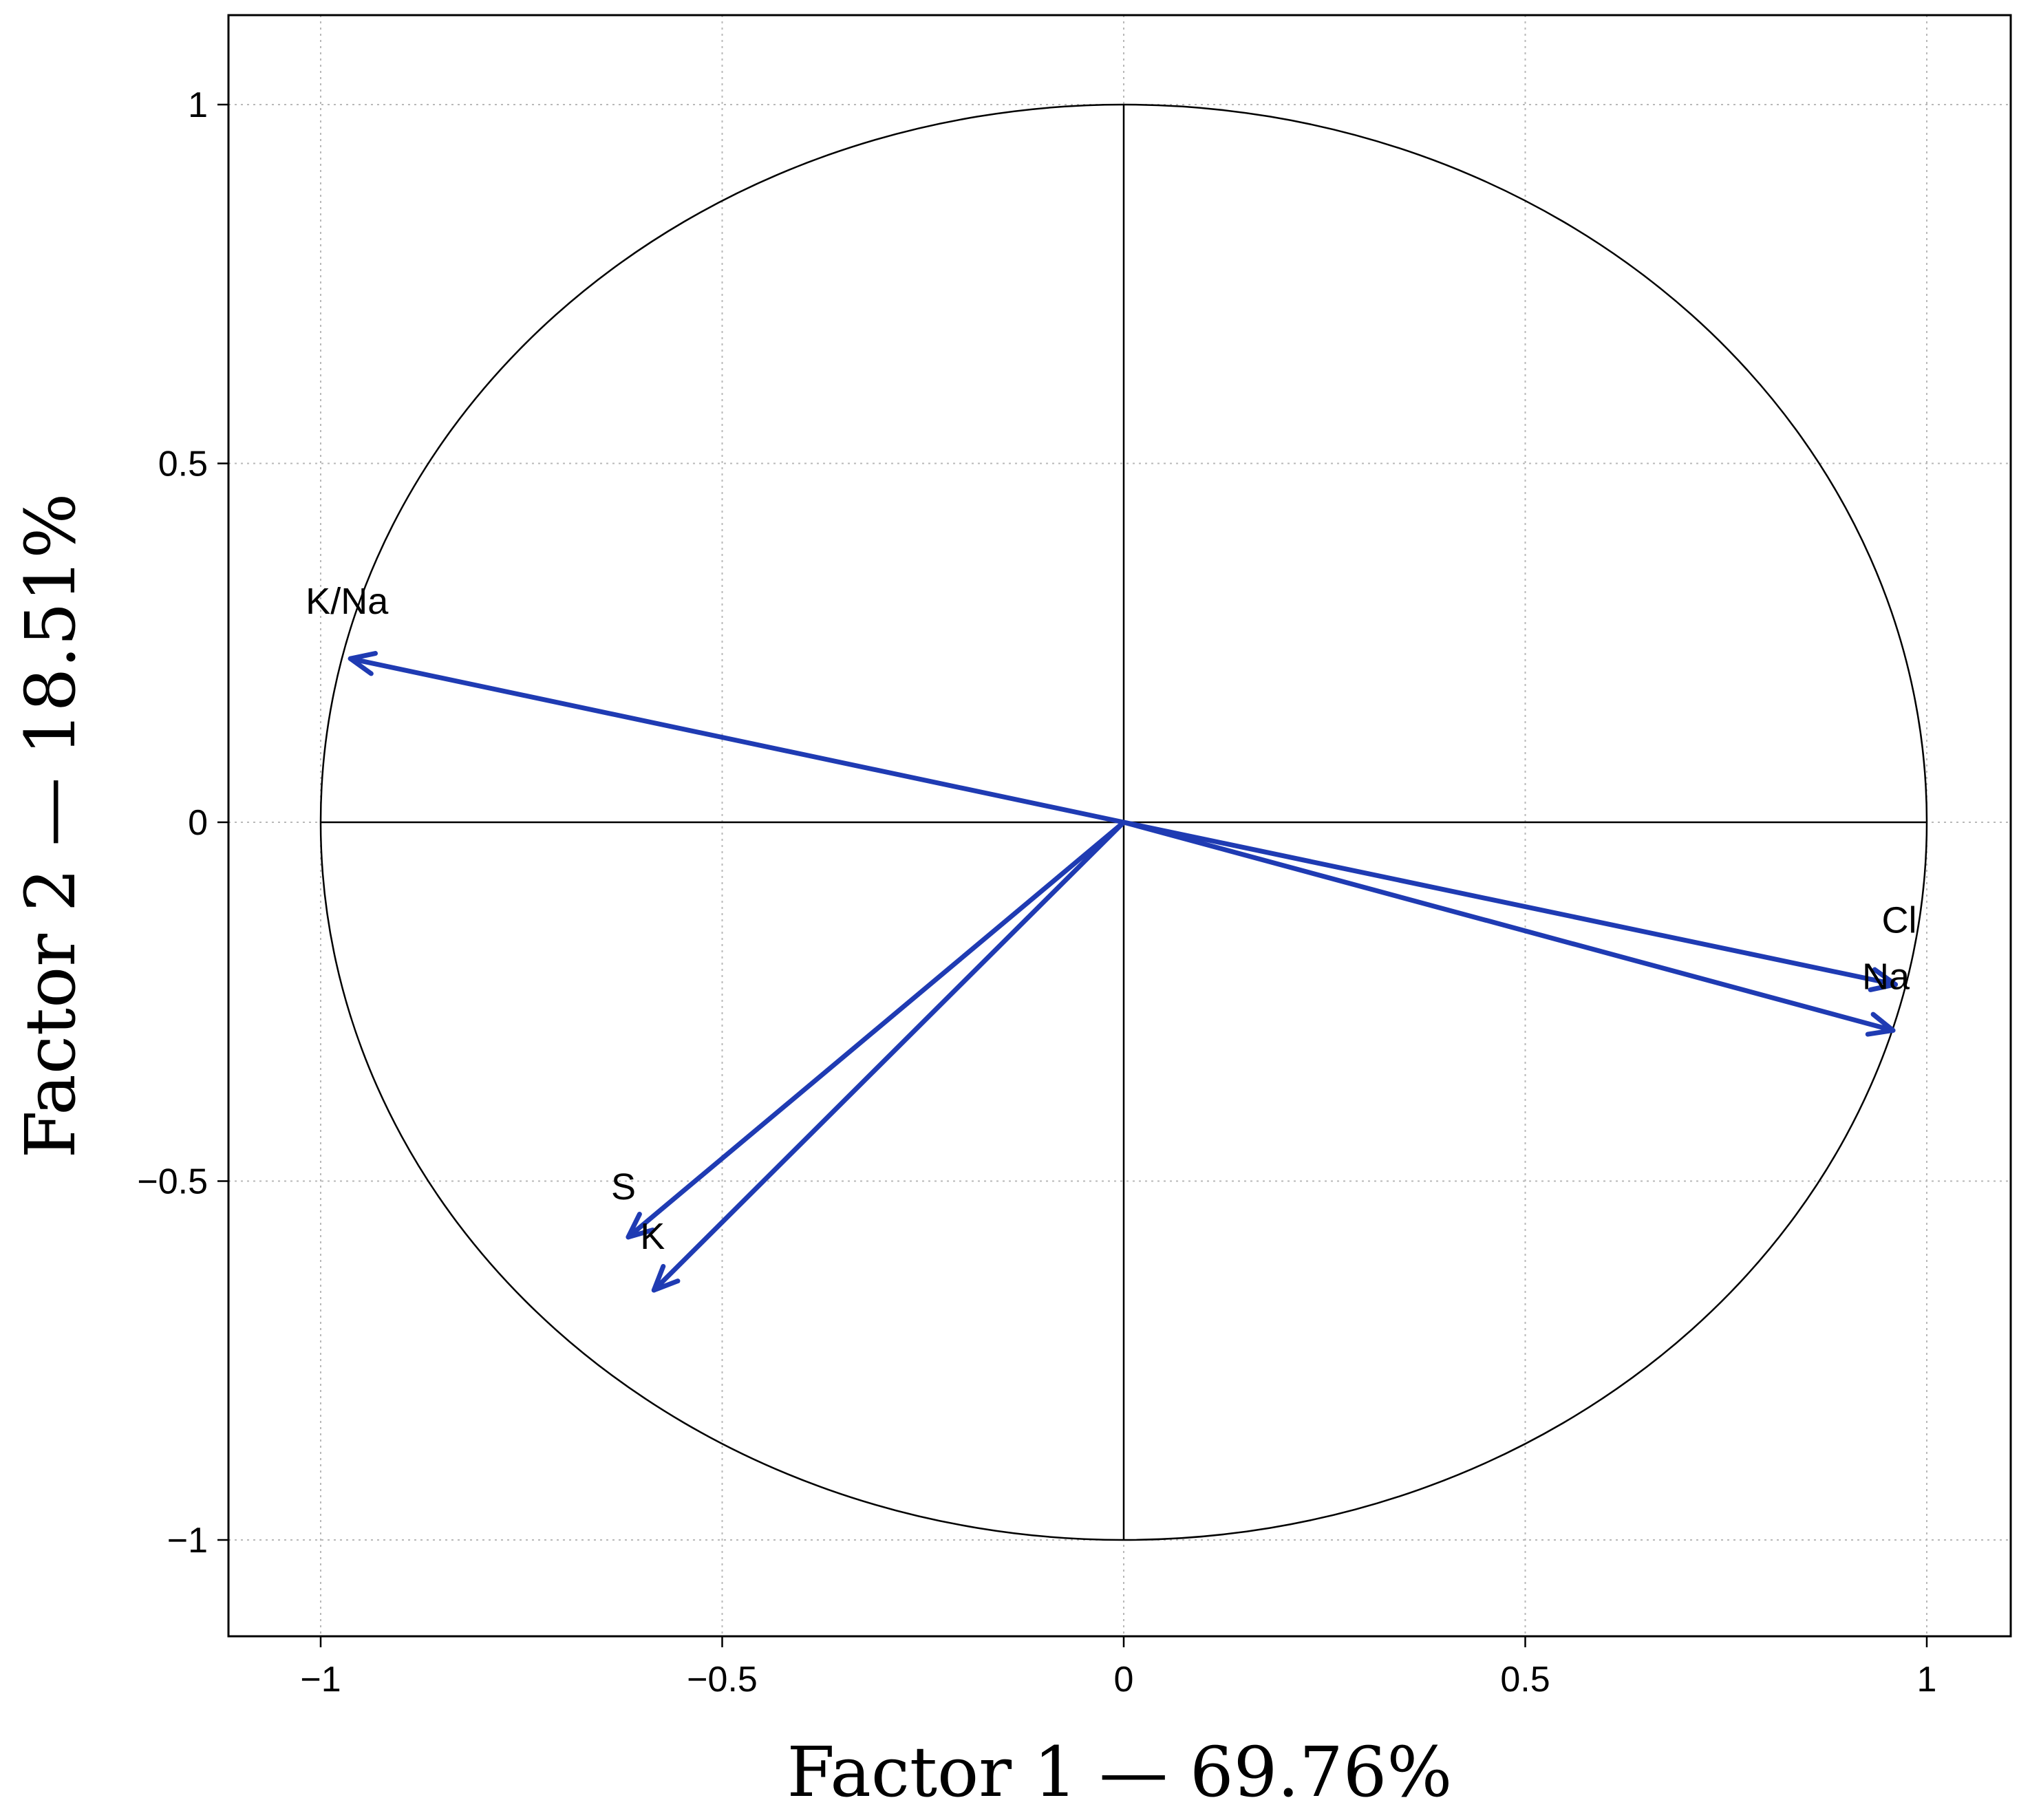 The height and width of the screenshot is (1820, 2030). Describe the element at coordinates (1525, 1680) in the screenshot. I see `x-tick-label: 0.5` at that location.